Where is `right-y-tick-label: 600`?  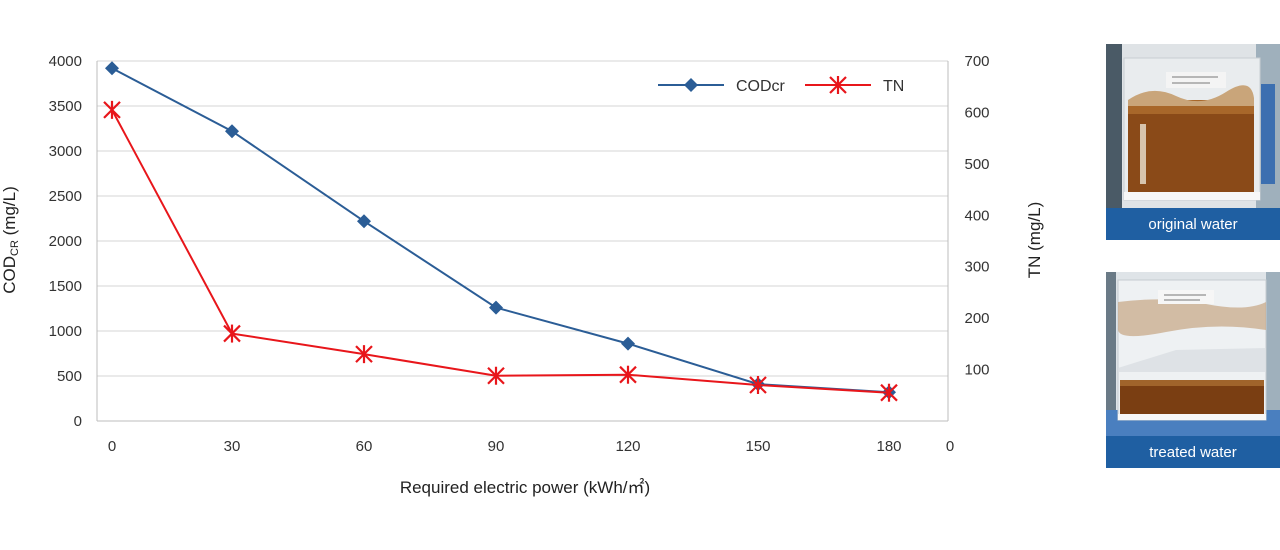
right-y-tick-label: 600 is located at coordinates (976, 112).